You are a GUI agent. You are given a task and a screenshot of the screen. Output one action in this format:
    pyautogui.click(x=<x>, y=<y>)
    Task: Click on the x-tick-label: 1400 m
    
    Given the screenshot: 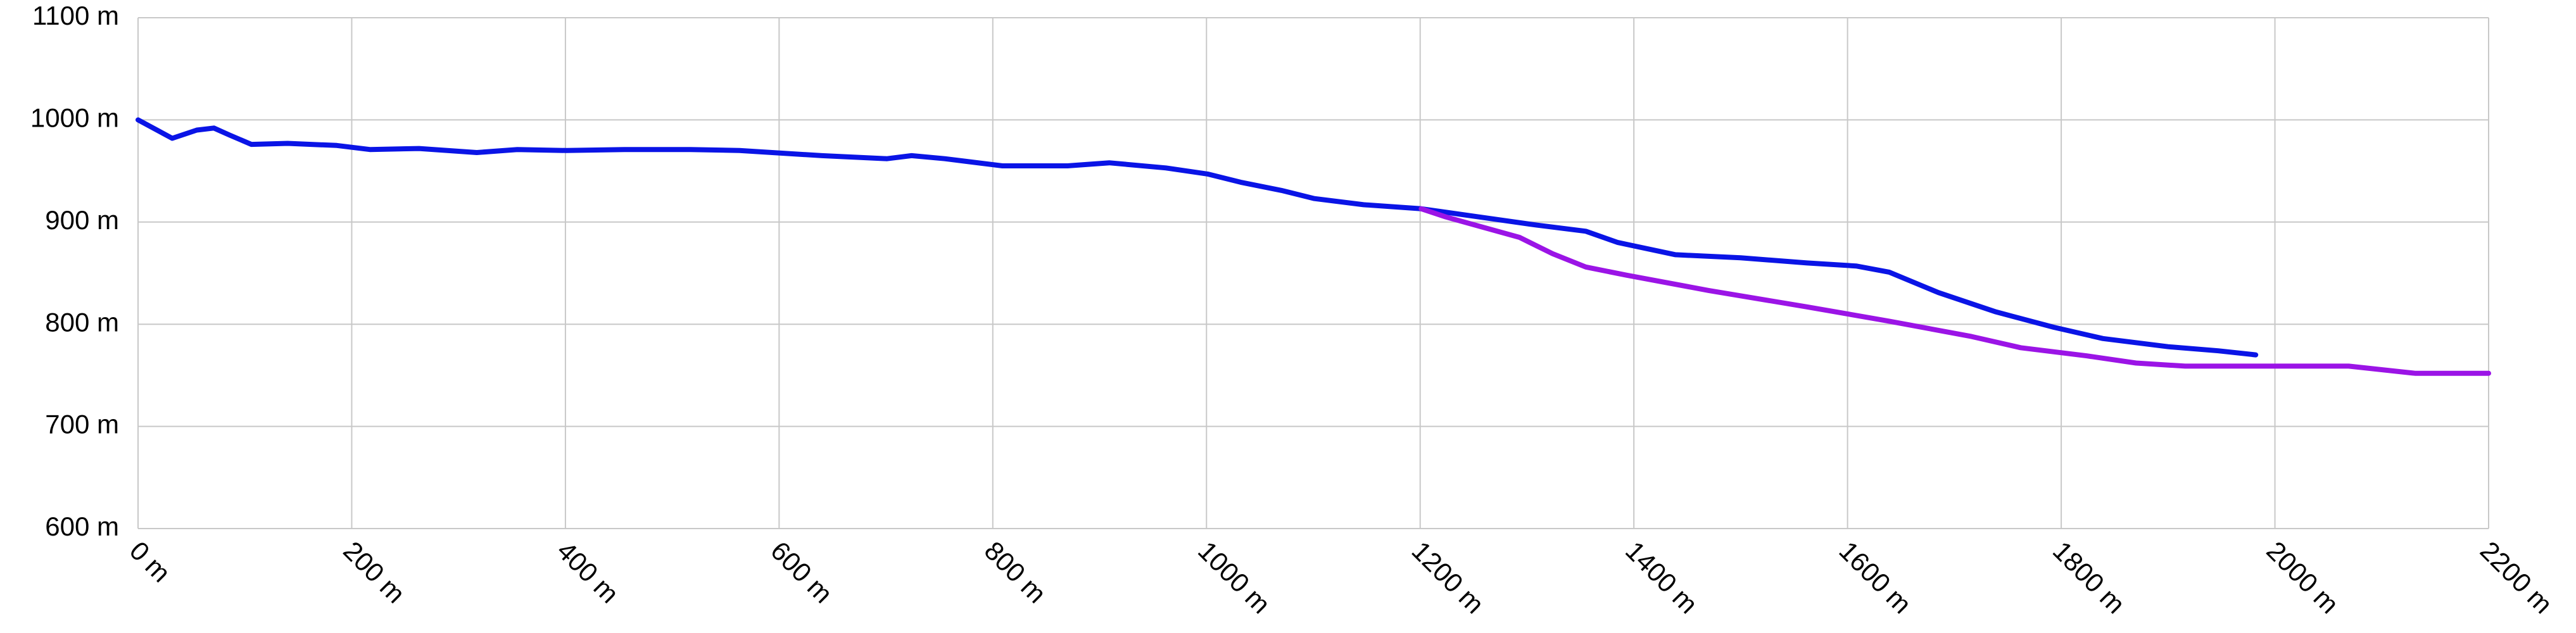 What is the action you would take?
    pyautogui.click(x=1661, y=577)
    